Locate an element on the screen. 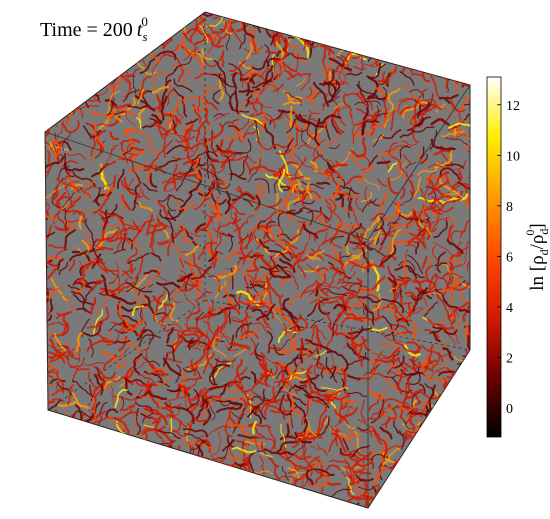 This screenshot has height=519, width=550. title-sub: s is located at coordinates (144, 36).